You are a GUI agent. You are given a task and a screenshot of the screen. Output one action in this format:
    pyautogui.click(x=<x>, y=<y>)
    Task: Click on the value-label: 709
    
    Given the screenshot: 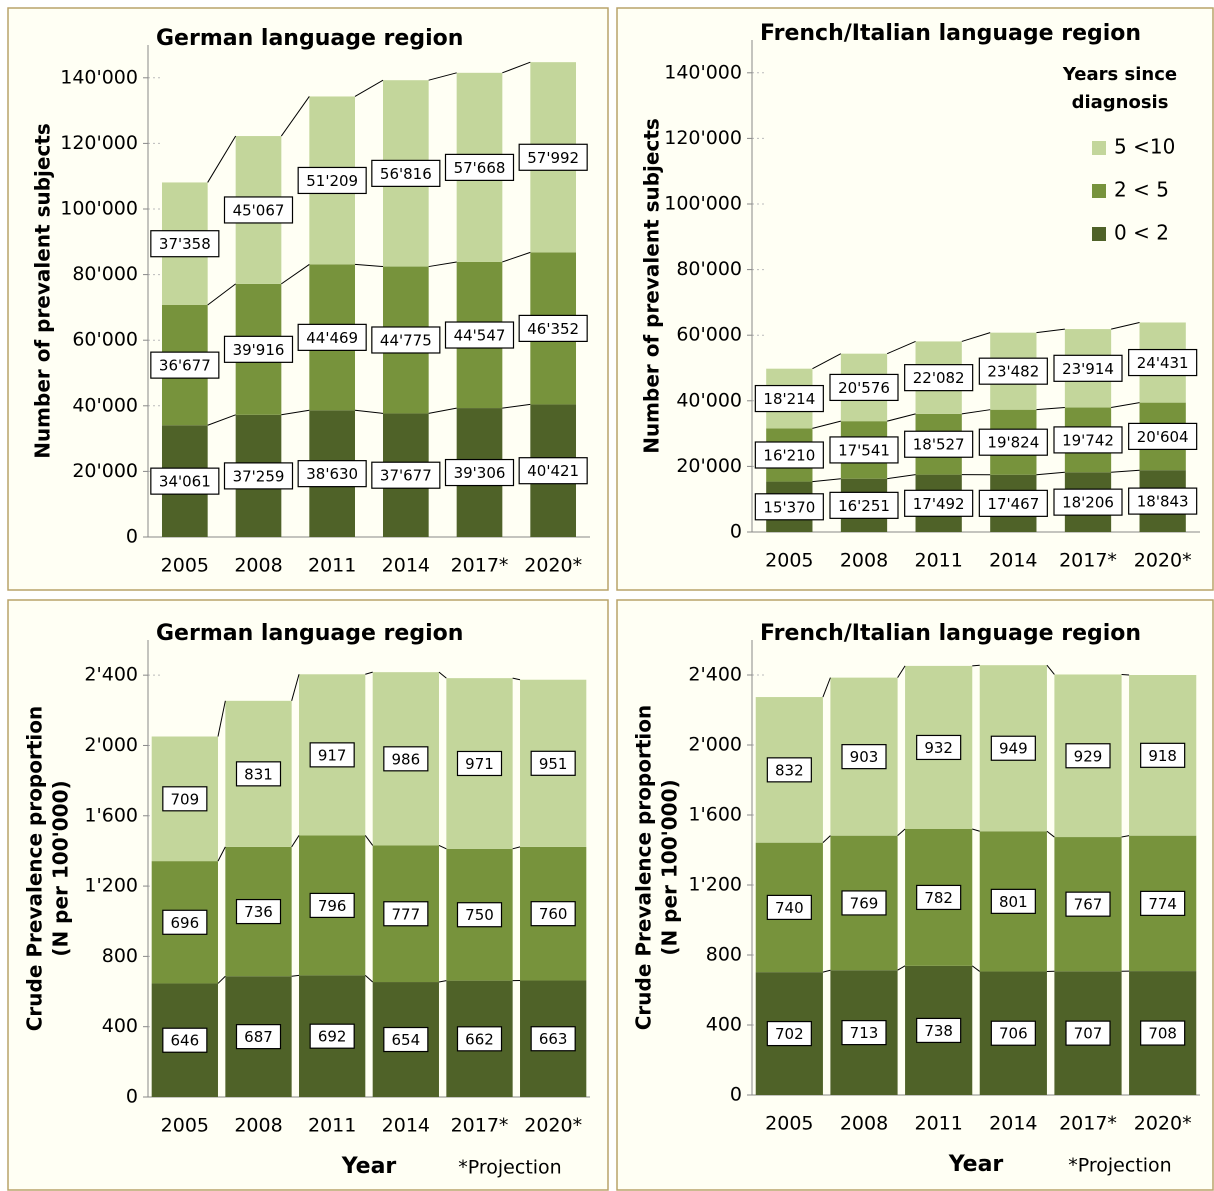 What is the action you would take?
    pyautogui.click(x=185, y=799)
    